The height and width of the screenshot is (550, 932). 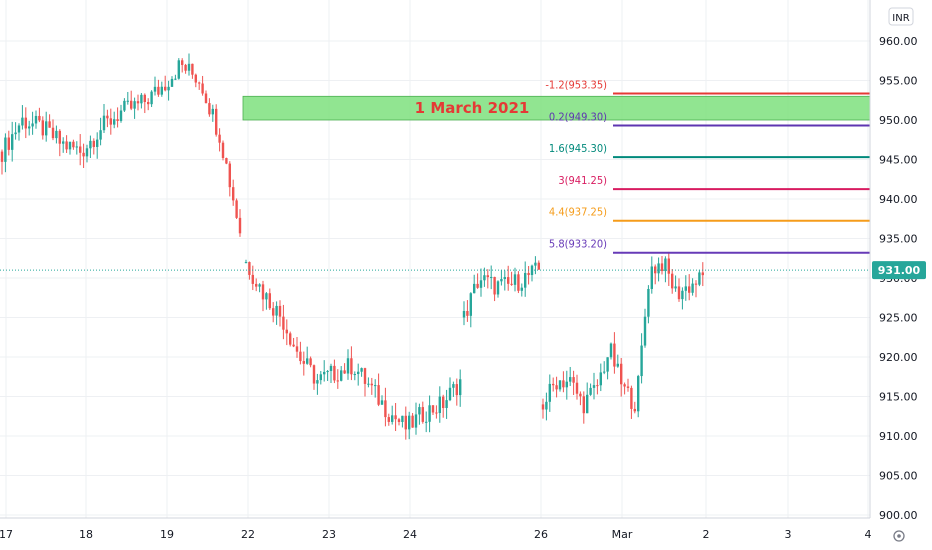 I want to click on y-tick-label: 920.00, so click(x=898, y=357).